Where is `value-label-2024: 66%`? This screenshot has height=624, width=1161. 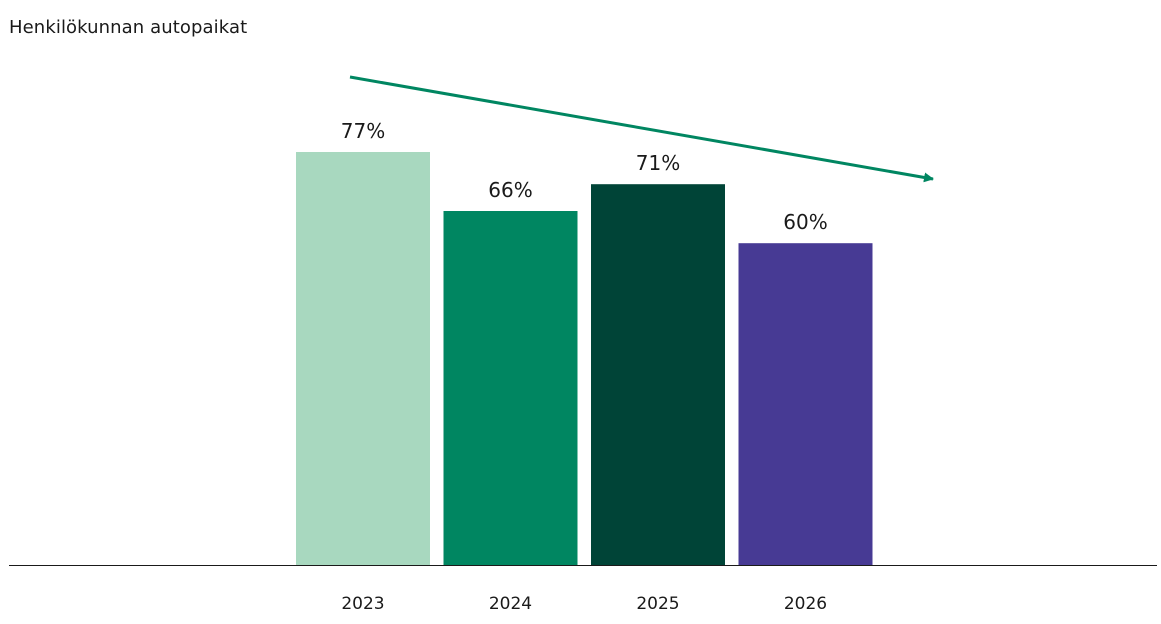 value-label-2024: 66% is located at coordinates (510, 190).